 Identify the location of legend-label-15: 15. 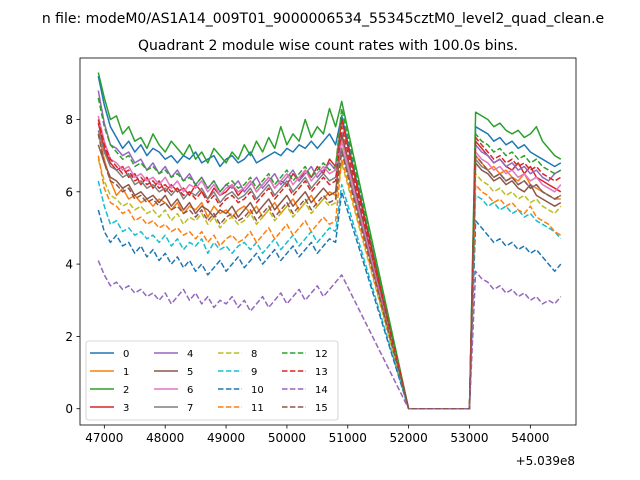
(321, 408).